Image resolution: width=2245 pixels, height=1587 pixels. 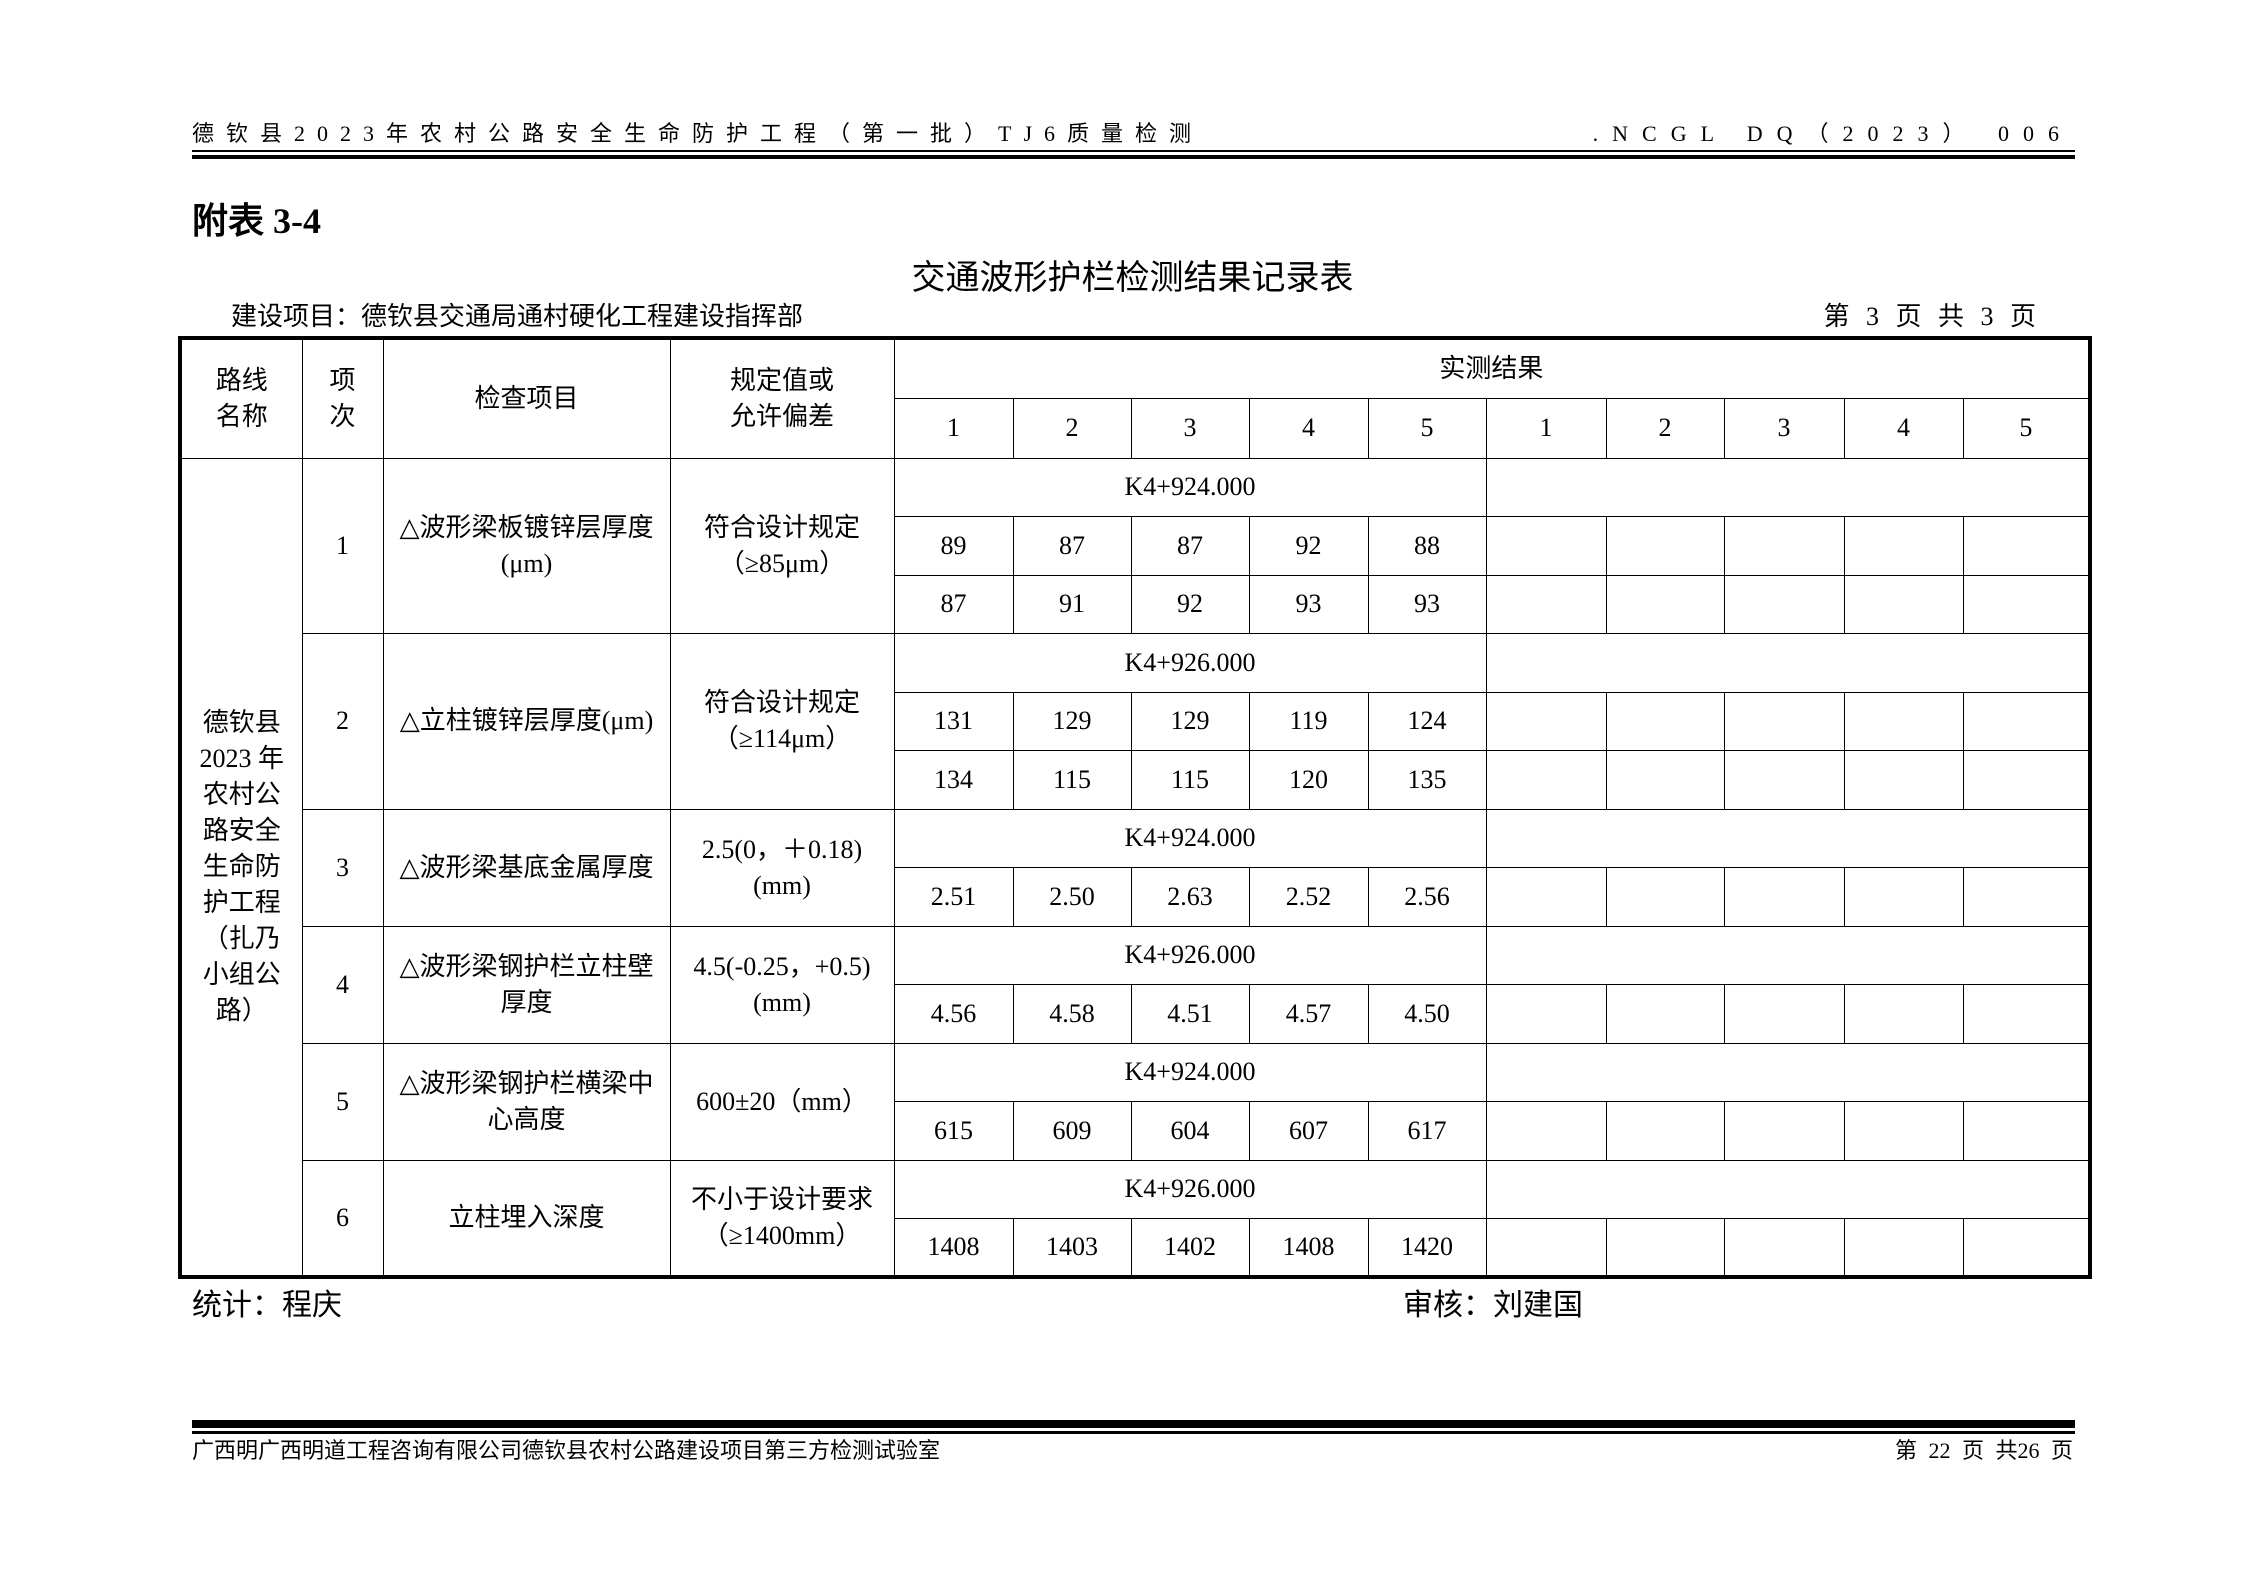 I want to click on running-header-code: .NCGL DQ（2023） 006, so click(x=1832, y=133).